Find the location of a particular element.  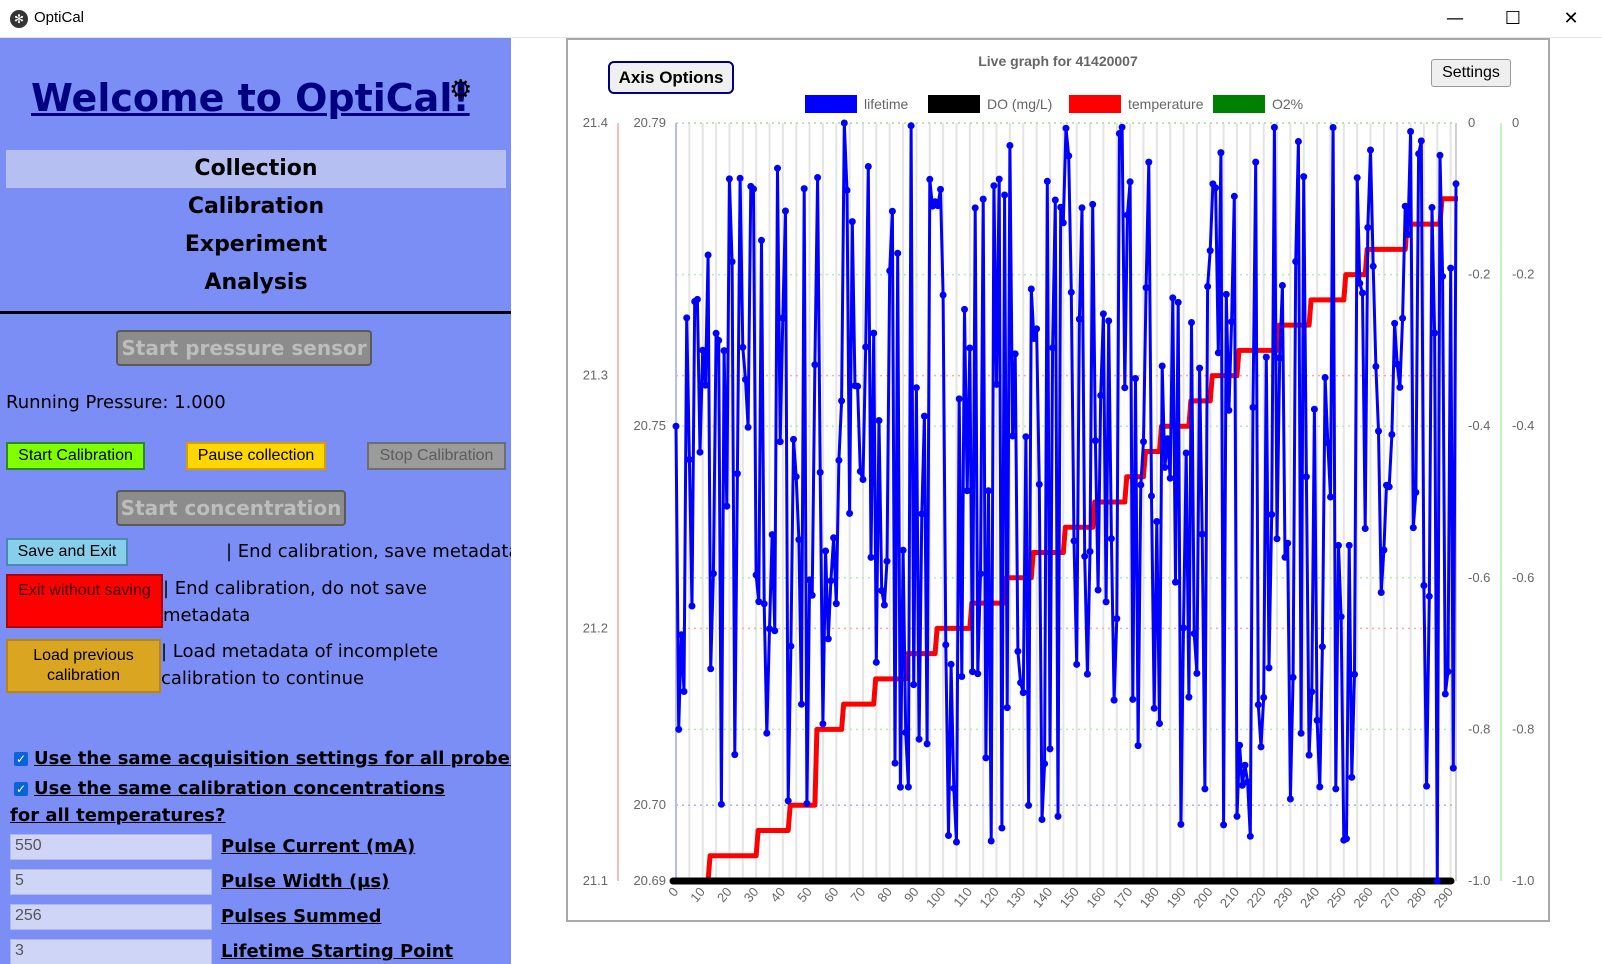

gear-icon: ⚙ is located at coordinates (461, 90).